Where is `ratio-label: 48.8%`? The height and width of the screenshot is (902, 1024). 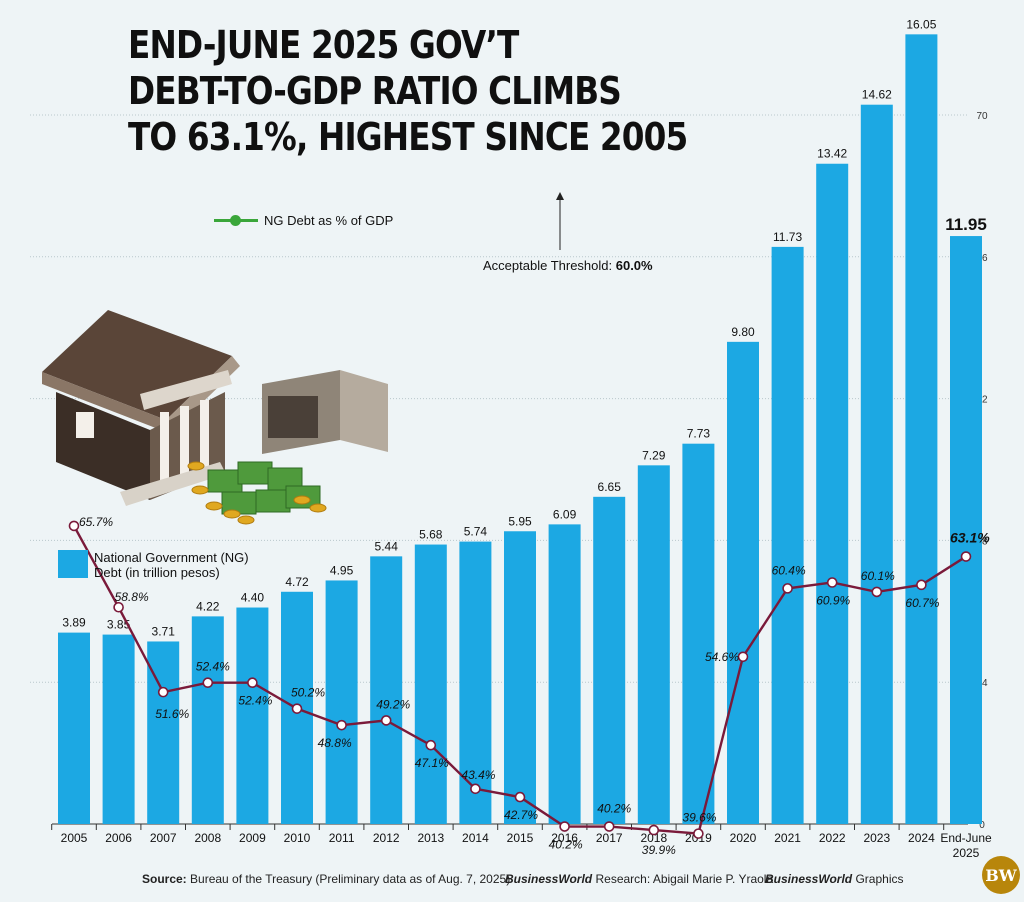
ratio-label: 48.8% is located at coordinates (335, 743).